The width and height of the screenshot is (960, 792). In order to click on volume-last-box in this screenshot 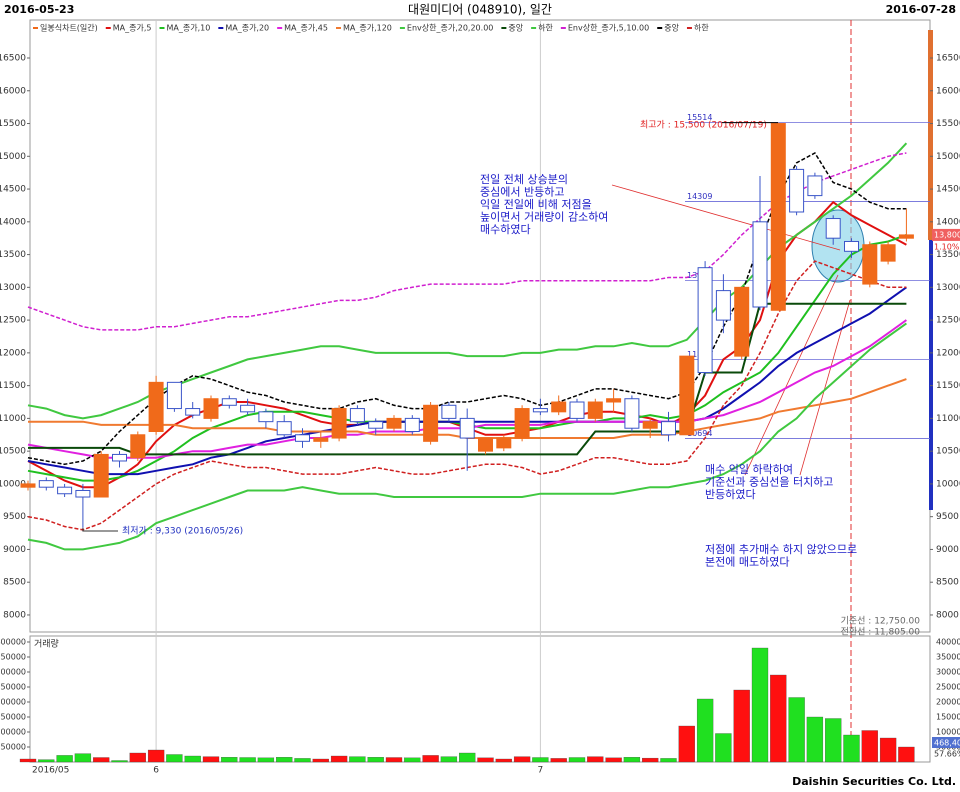, I will do `click(946, 742)`.